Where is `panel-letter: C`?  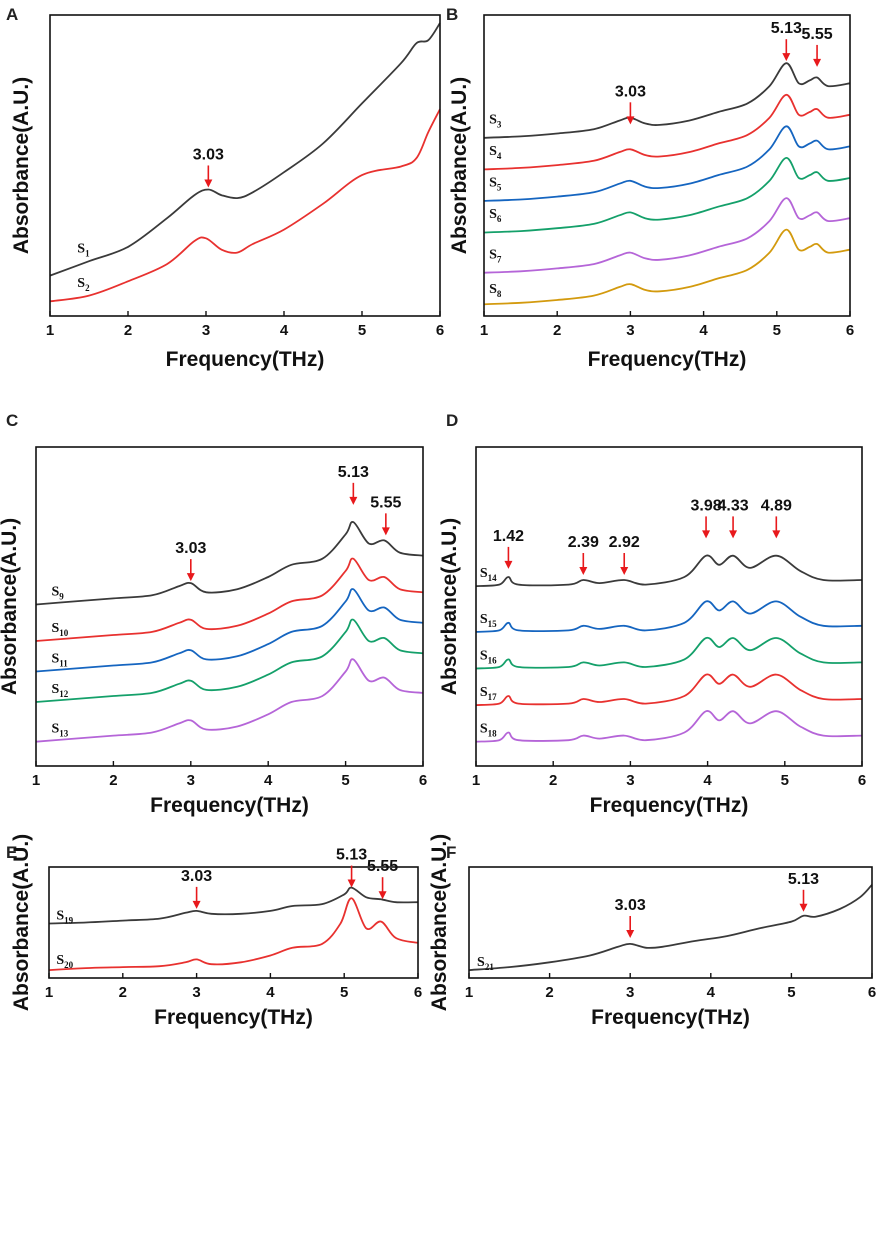 panel-letter: C is located at coordinates (12, 420).